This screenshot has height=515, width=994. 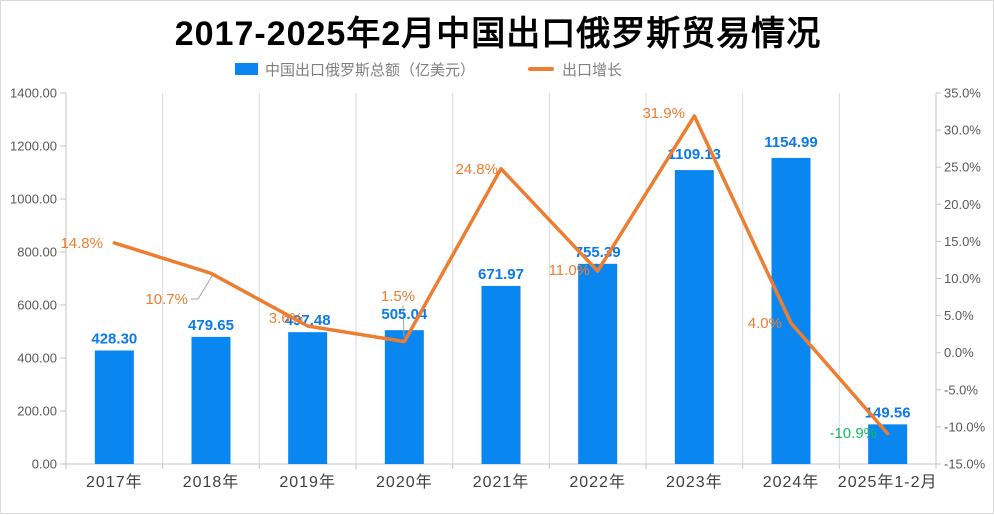 I want to click on growth-point-label: 24.8%, so click(x=476, y=169).